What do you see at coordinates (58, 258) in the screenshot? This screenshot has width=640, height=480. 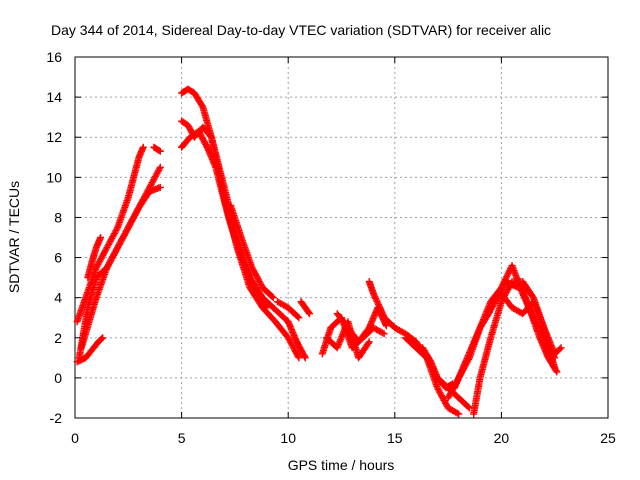 I see `y-tick-label: 6` at bounding box center [58, 258].